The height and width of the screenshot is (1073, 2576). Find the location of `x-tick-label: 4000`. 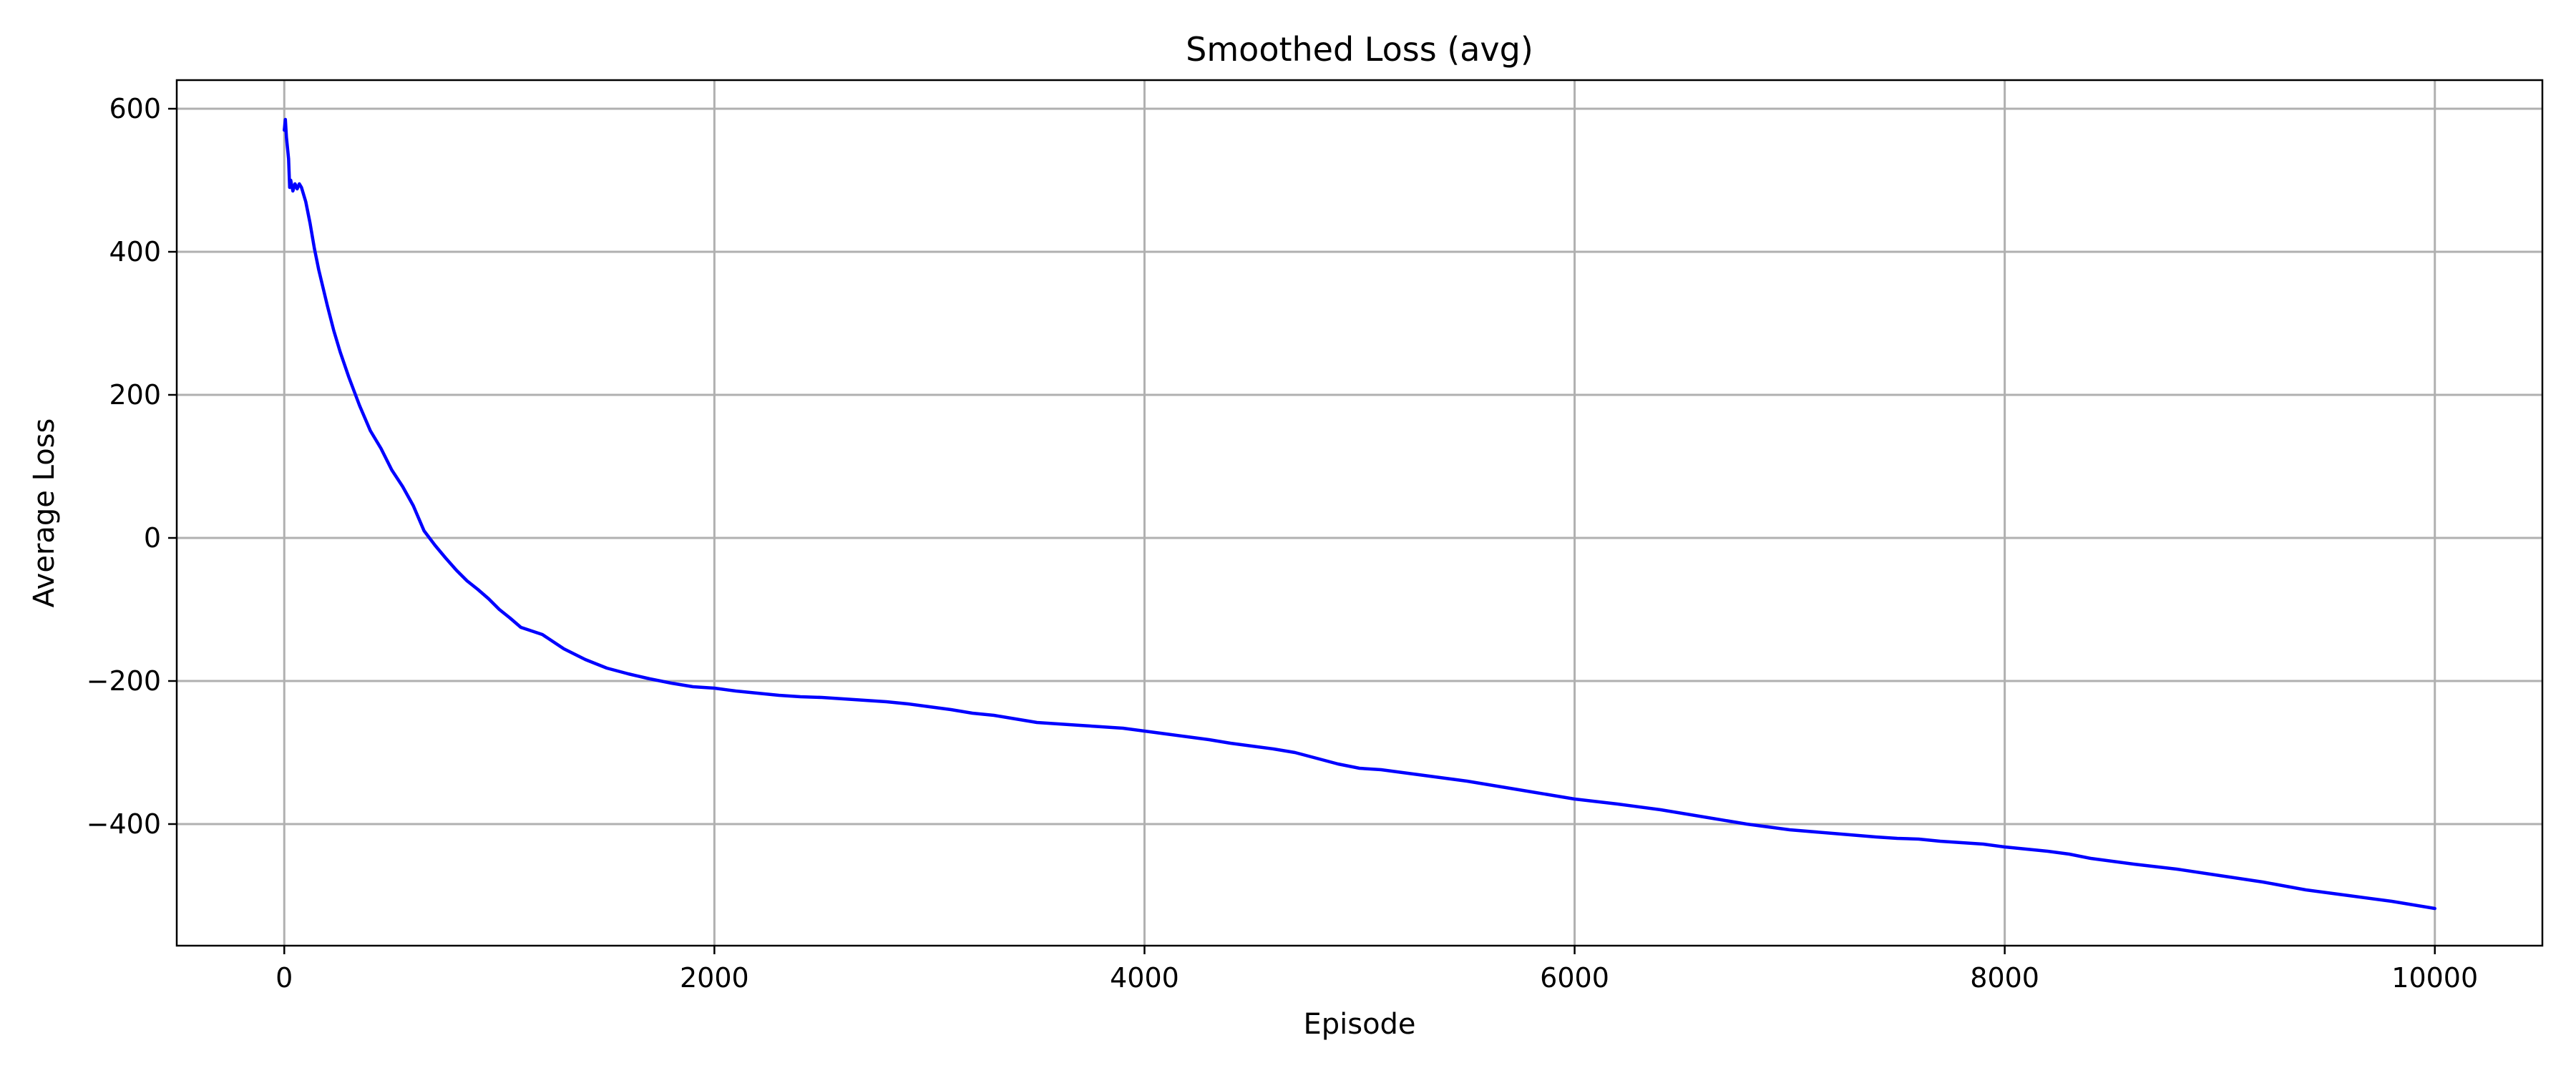

x-tick-label: 4000 is located at coordinates (1144, 978).